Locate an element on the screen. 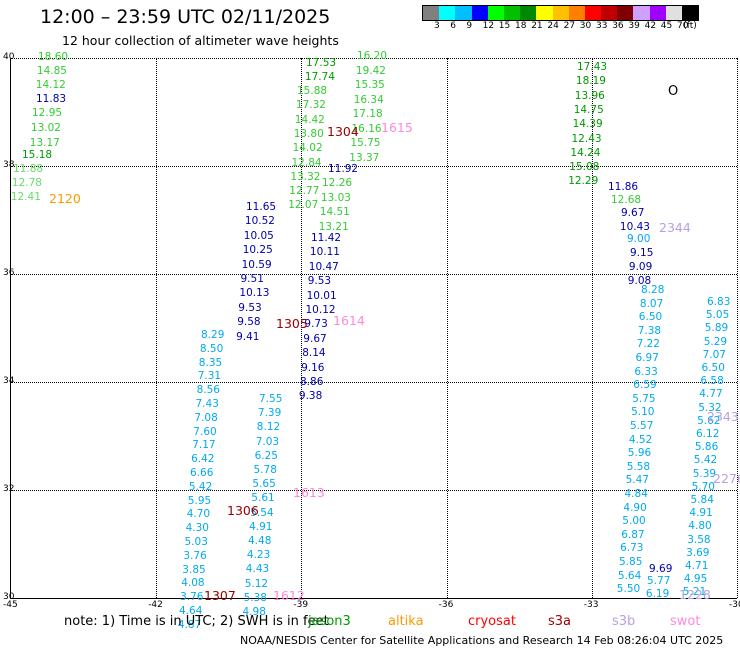 The width and height of the screenshot is (740, 650). wave-height-value: 10.05 is located at coordinates (258, 235).